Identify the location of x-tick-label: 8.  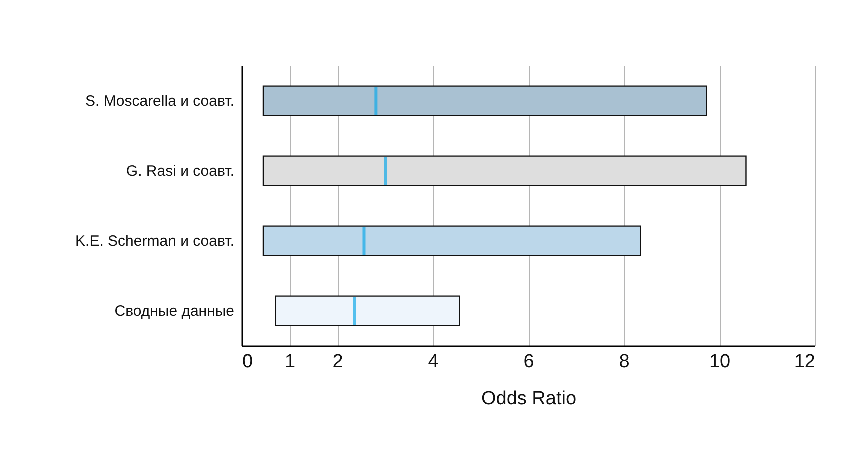
(624, 362).